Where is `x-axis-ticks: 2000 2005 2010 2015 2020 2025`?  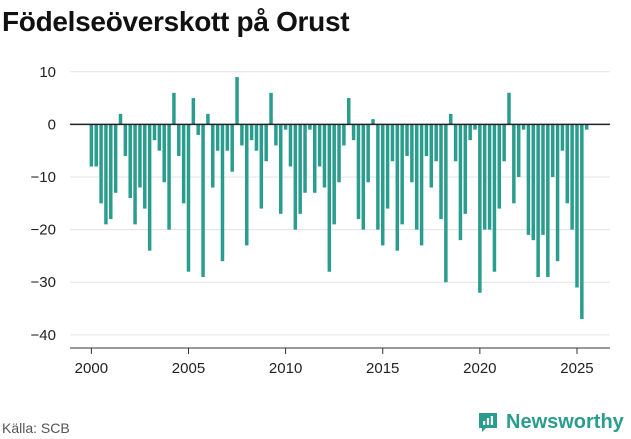 x-axis-ticks: 2000 2005 2010 2015 2020 2025 is located at coordinates (334, 362).